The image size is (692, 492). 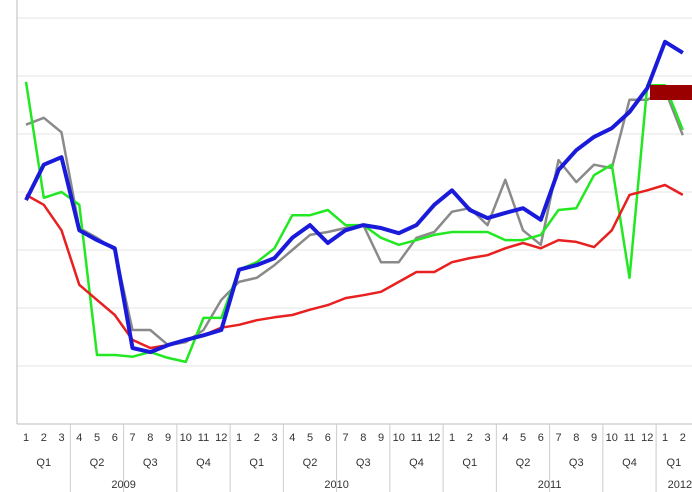 What do you see at coordinates (550, 485) in the screenshot?
I see `year-label: 2011` at bounding box center [550, 485].